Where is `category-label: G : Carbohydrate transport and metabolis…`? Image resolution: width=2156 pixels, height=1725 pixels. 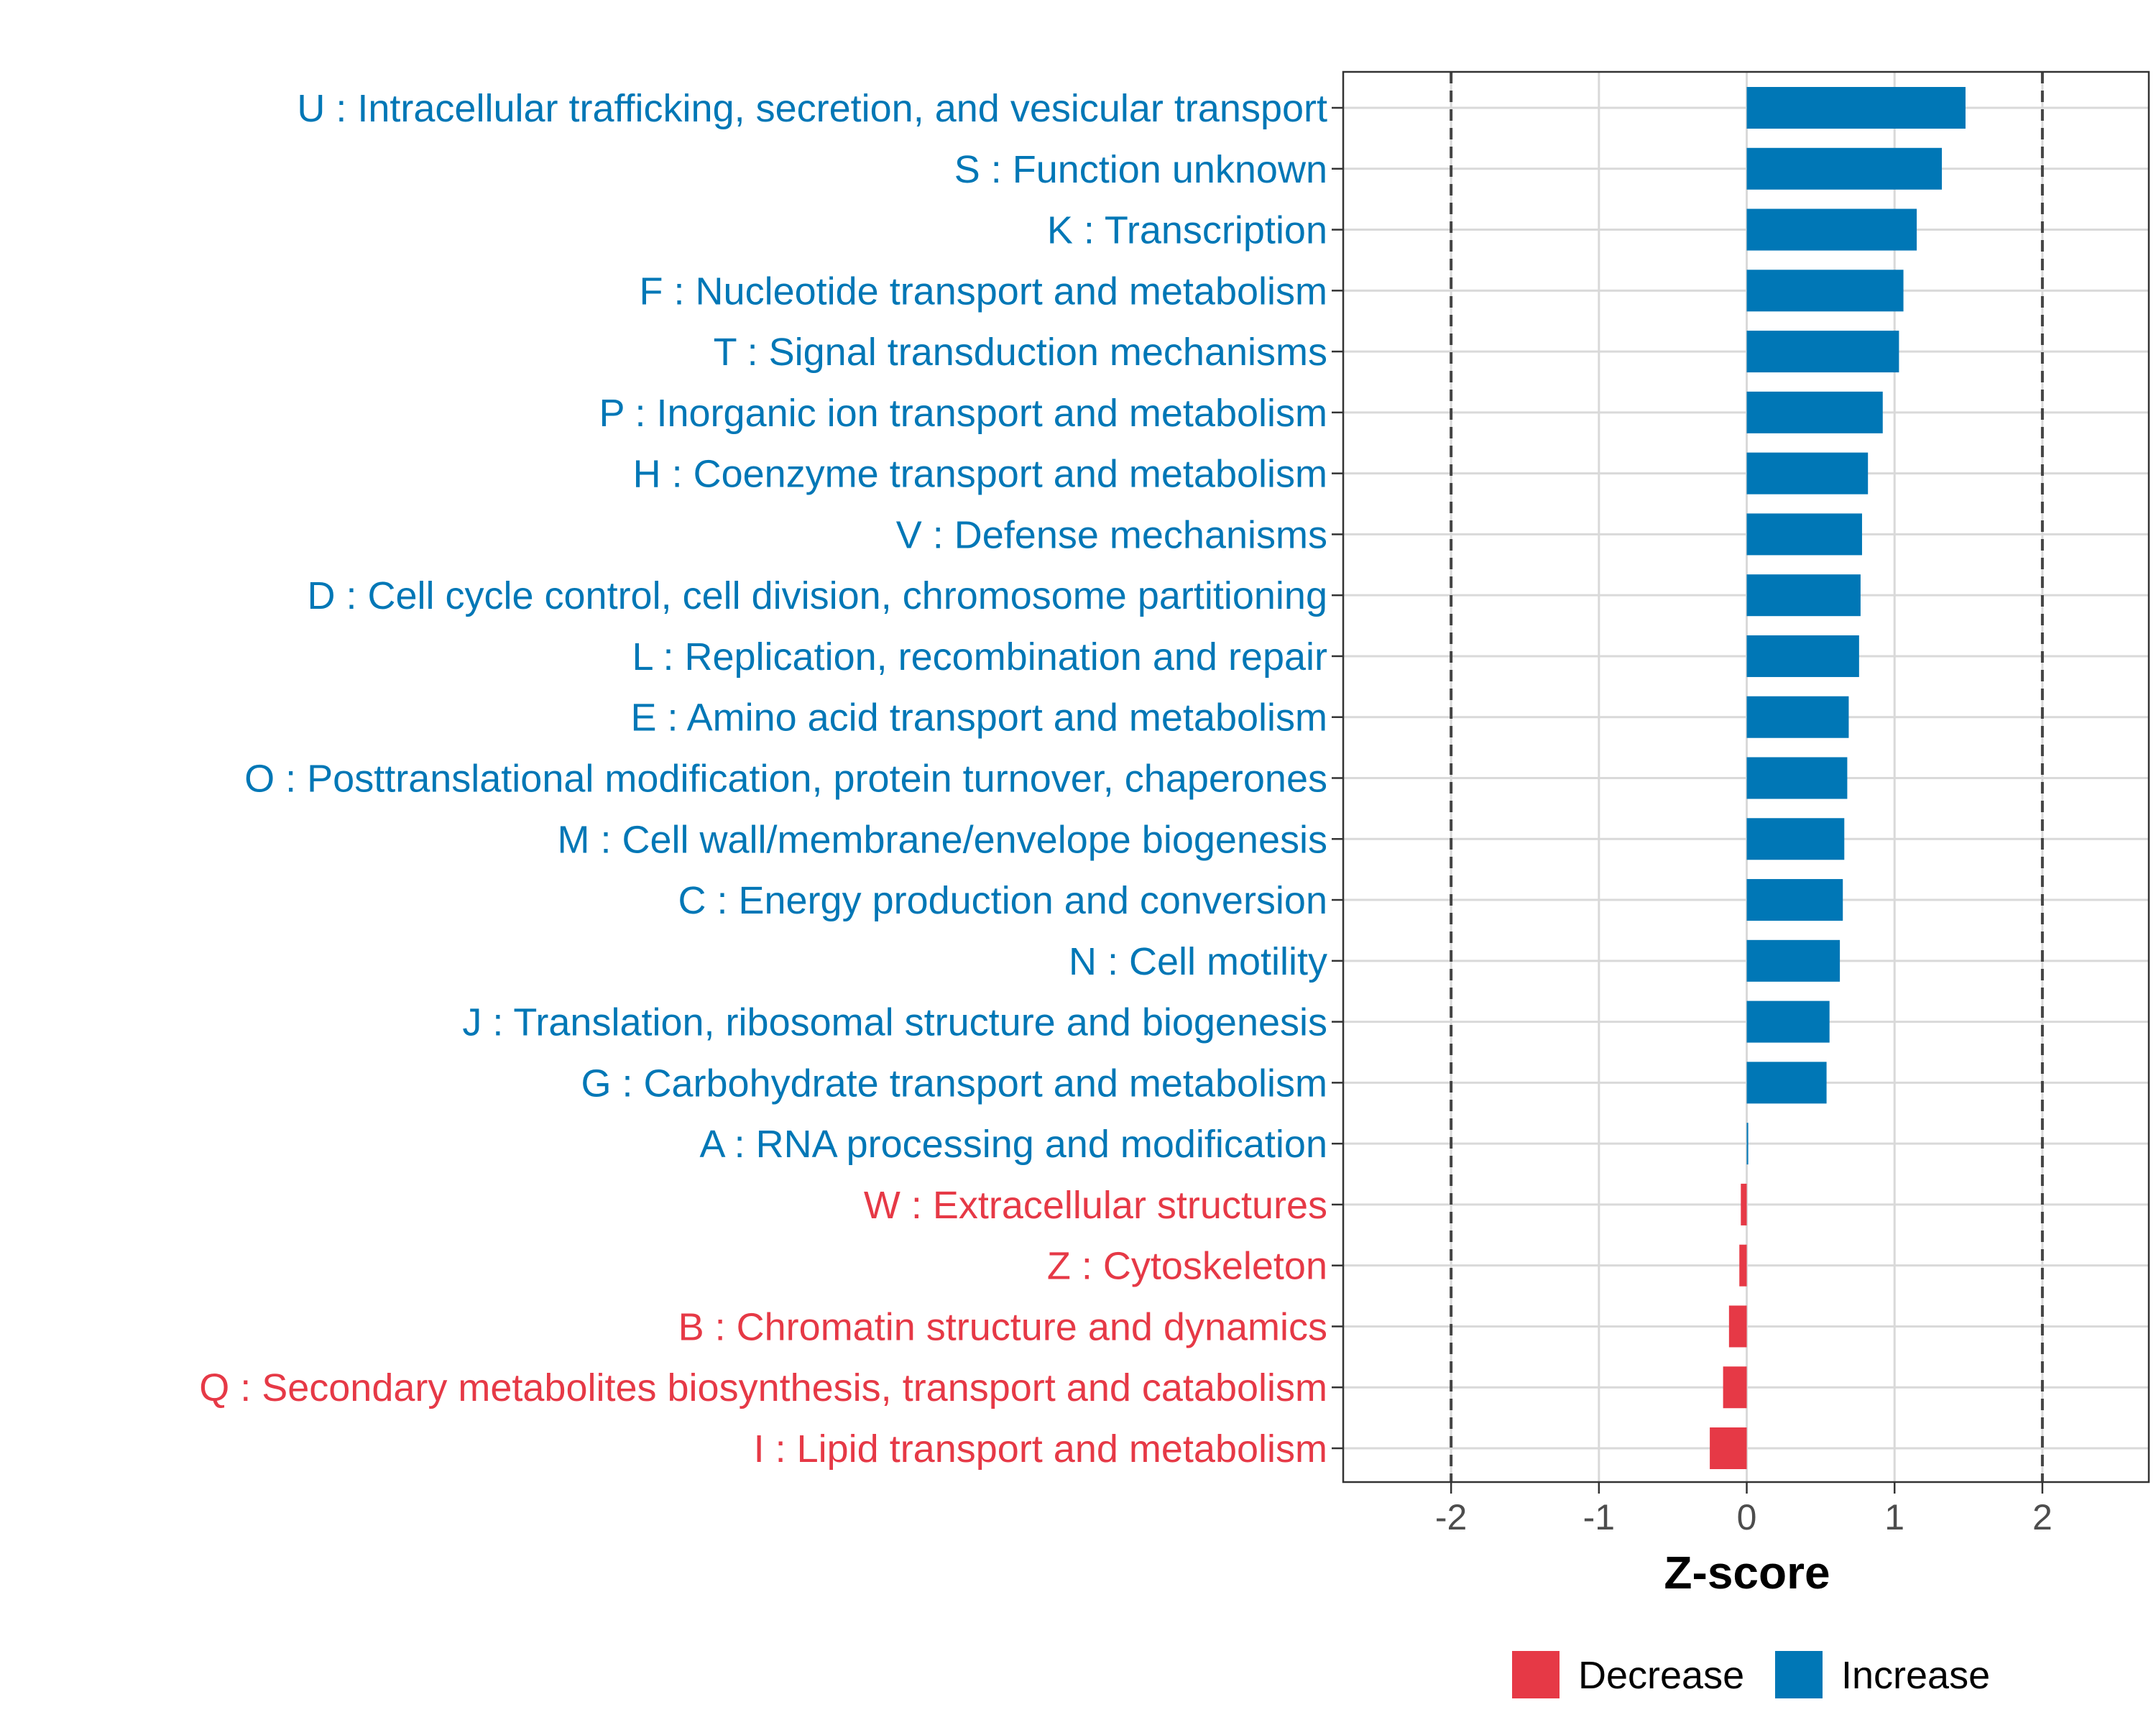 category-label: G : Carbohydrate transport and metabolis… is located at coordinates (954, 1083).